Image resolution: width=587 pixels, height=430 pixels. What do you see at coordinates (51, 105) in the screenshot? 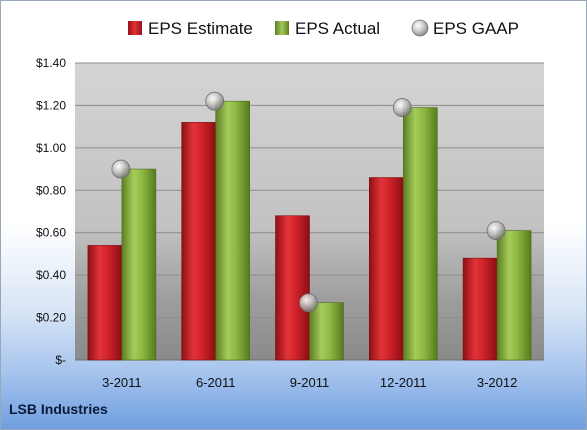
I see `y-tick-label: $1.20` at bounding box center [51, 105].